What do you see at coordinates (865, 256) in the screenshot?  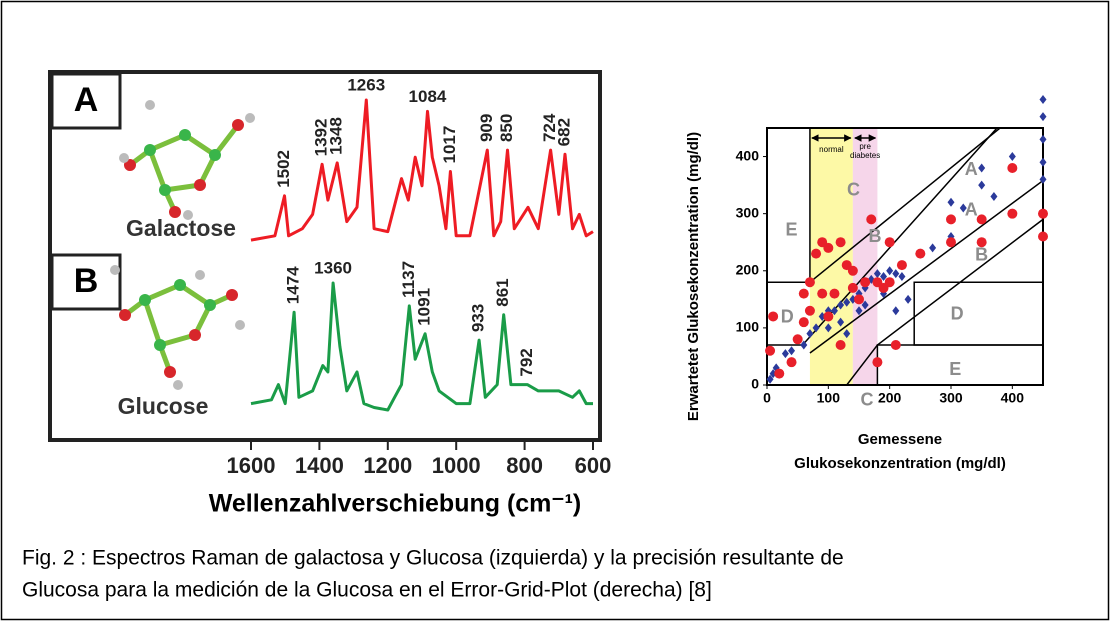 I see `range-band` at bounding box center [865, 256].